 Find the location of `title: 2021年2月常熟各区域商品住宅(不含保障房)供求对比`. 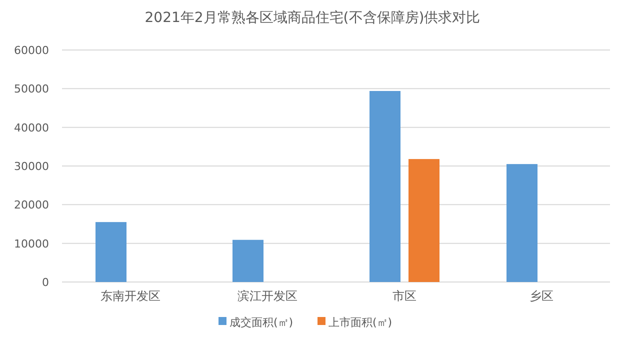

title: 2021年2月常熟各区域商品住宅(不含保障房)供求对比 is located at coordinates (312, 18).